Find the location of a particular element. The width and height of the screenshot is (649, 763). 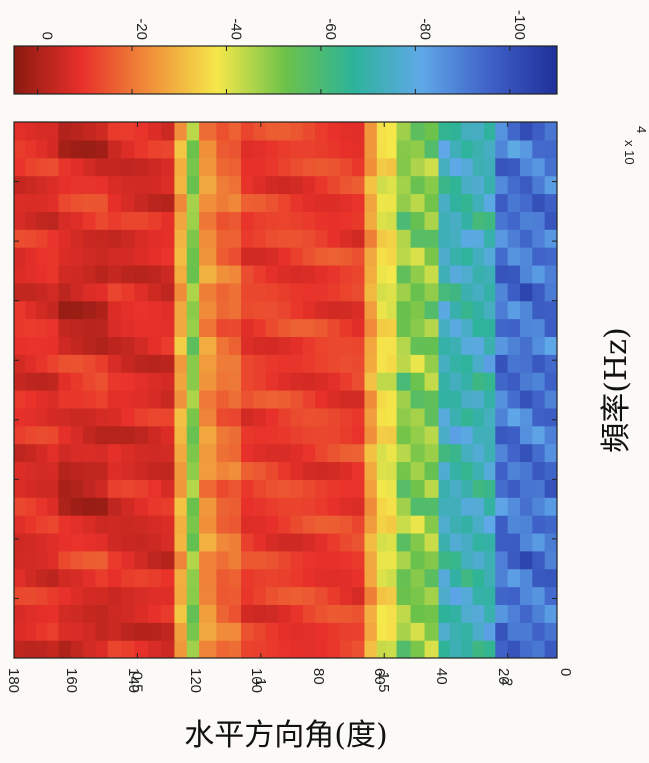

y-tick-label: 40 is located at coordinates (441, 676).